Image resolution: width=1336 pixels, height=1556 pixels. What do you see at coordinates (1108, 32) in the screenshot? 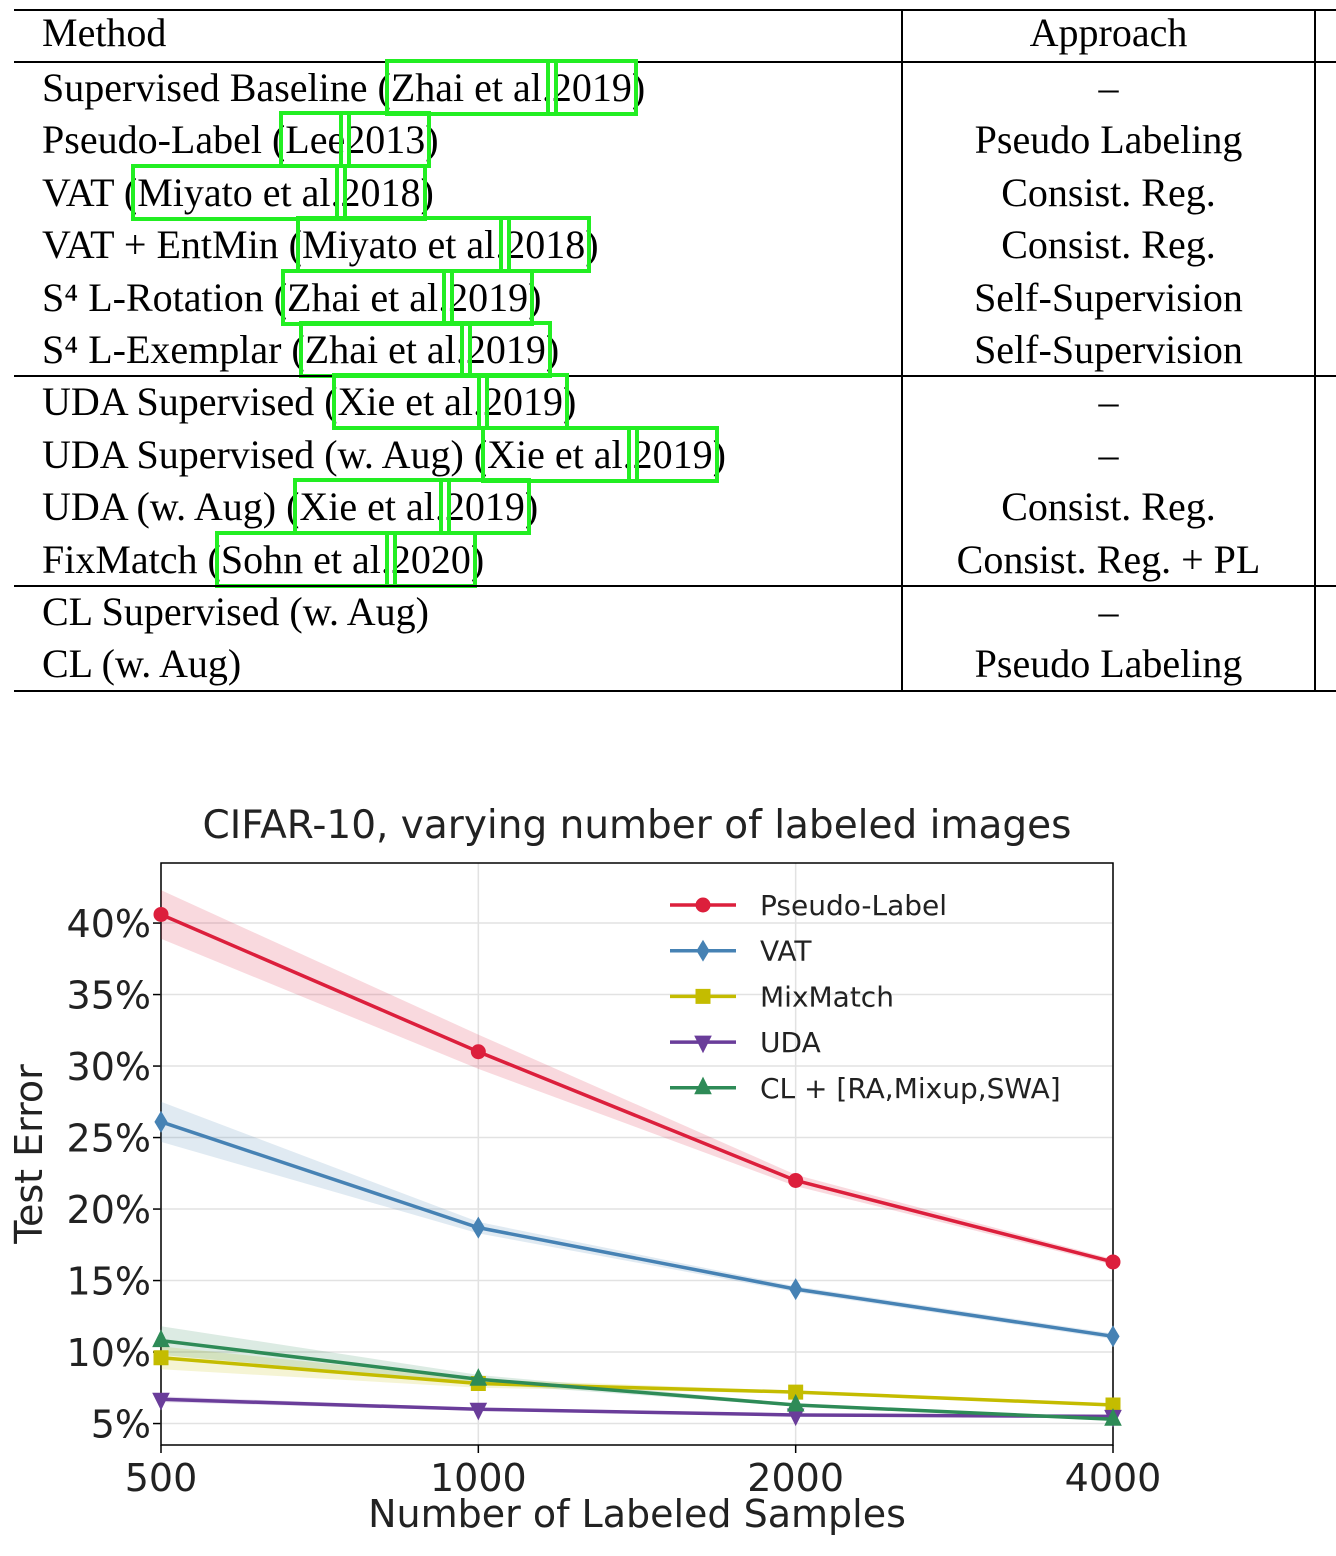
I see `header-cell: Approach` at bounding box center [1108, 32].